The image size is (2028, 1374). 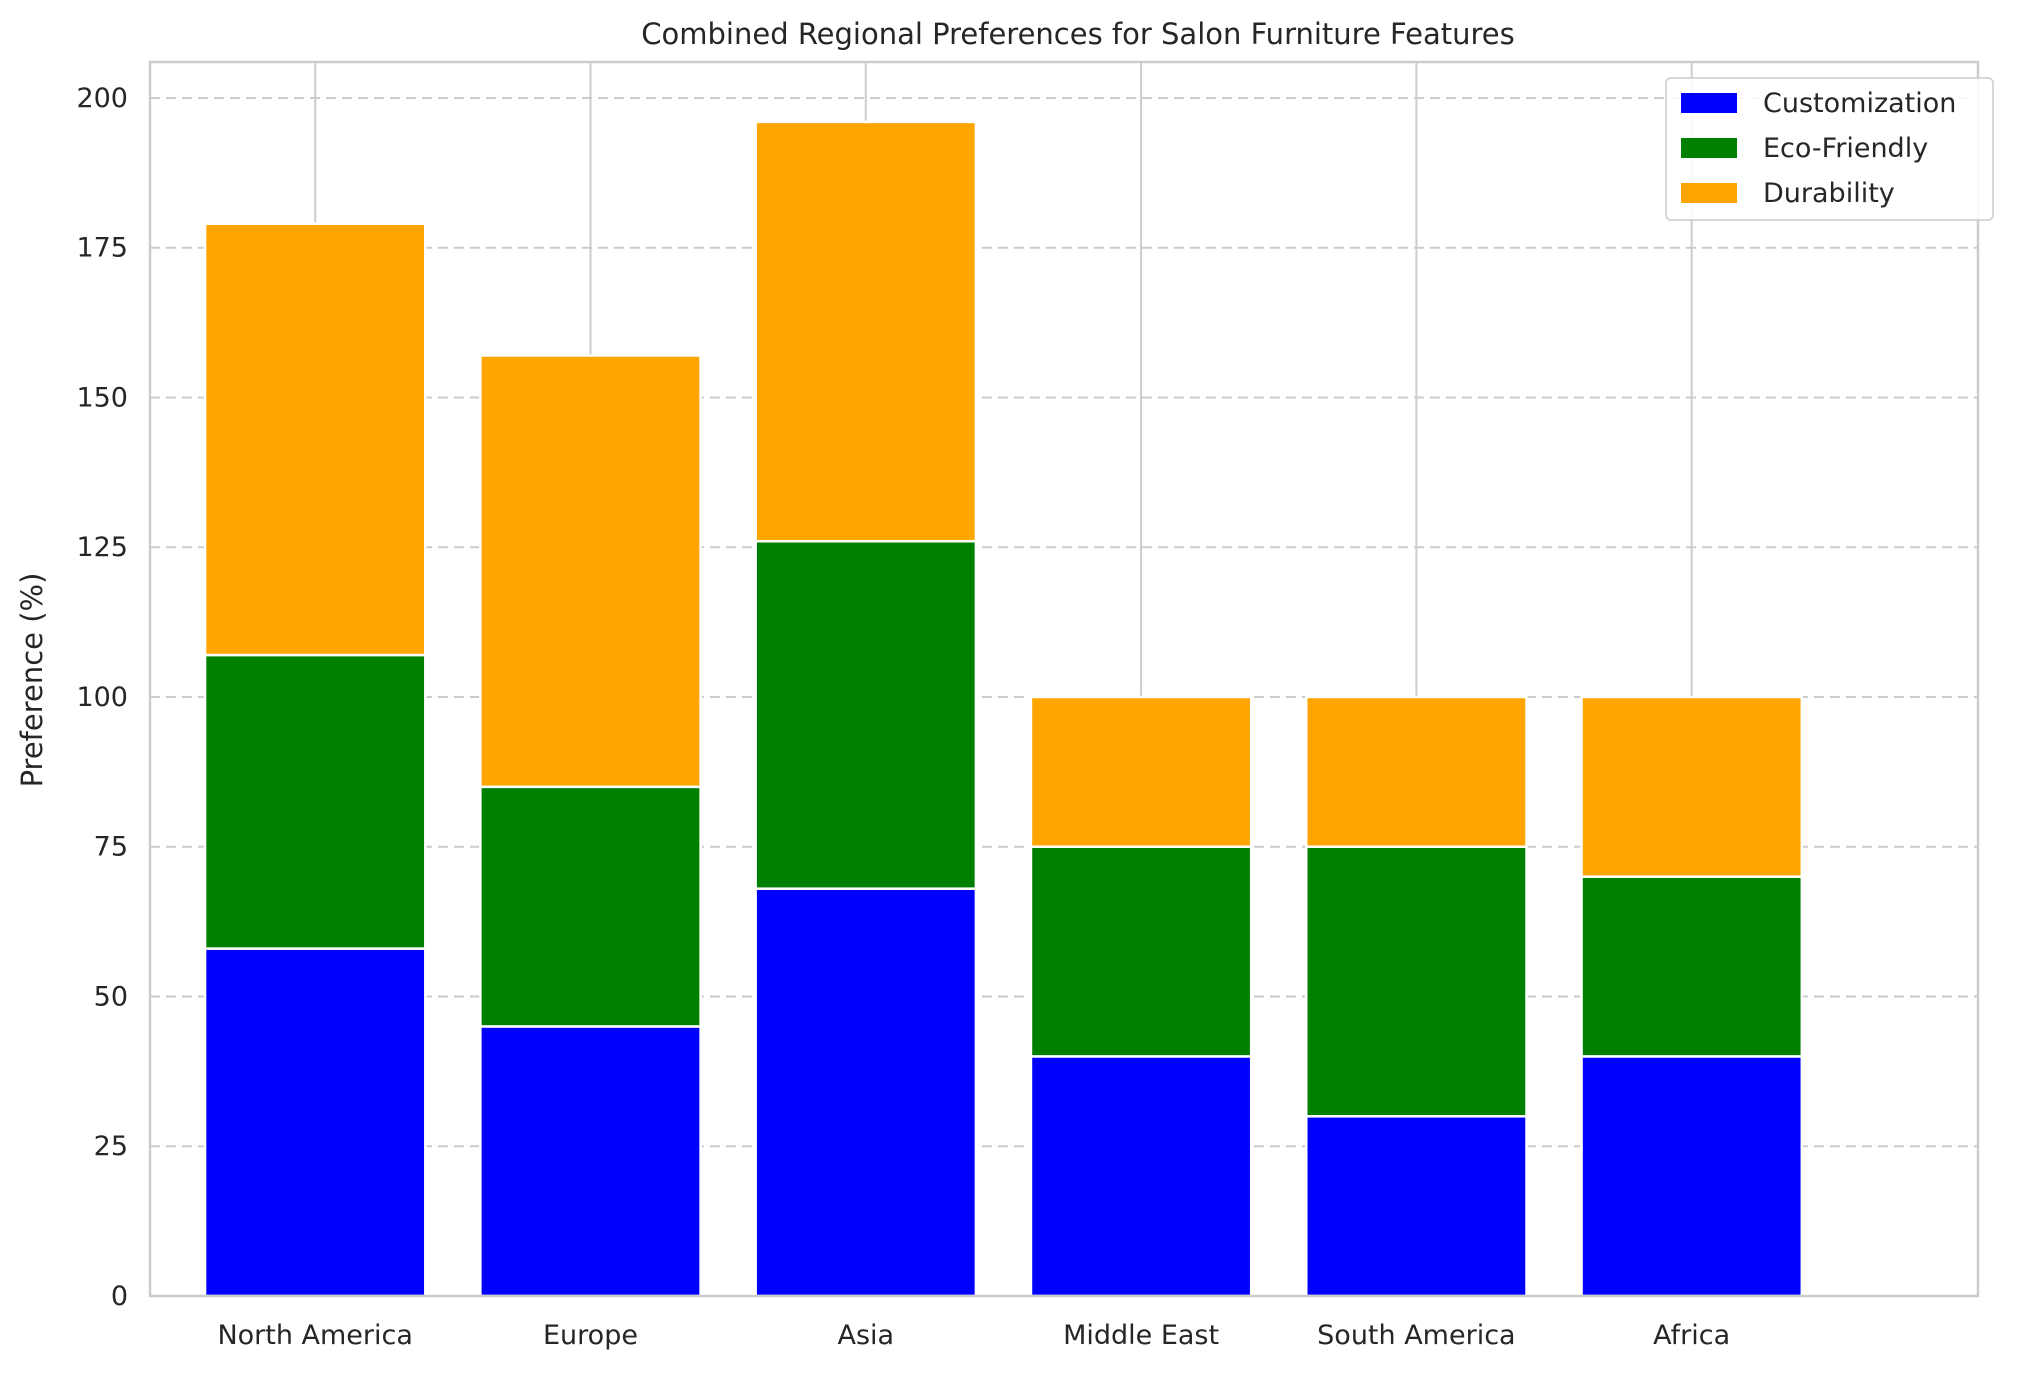 What do you see at coordinates (1416, 1335) in the screenshot?
I see `x-tick-label: South America` at bounding box center [1416, 1335].